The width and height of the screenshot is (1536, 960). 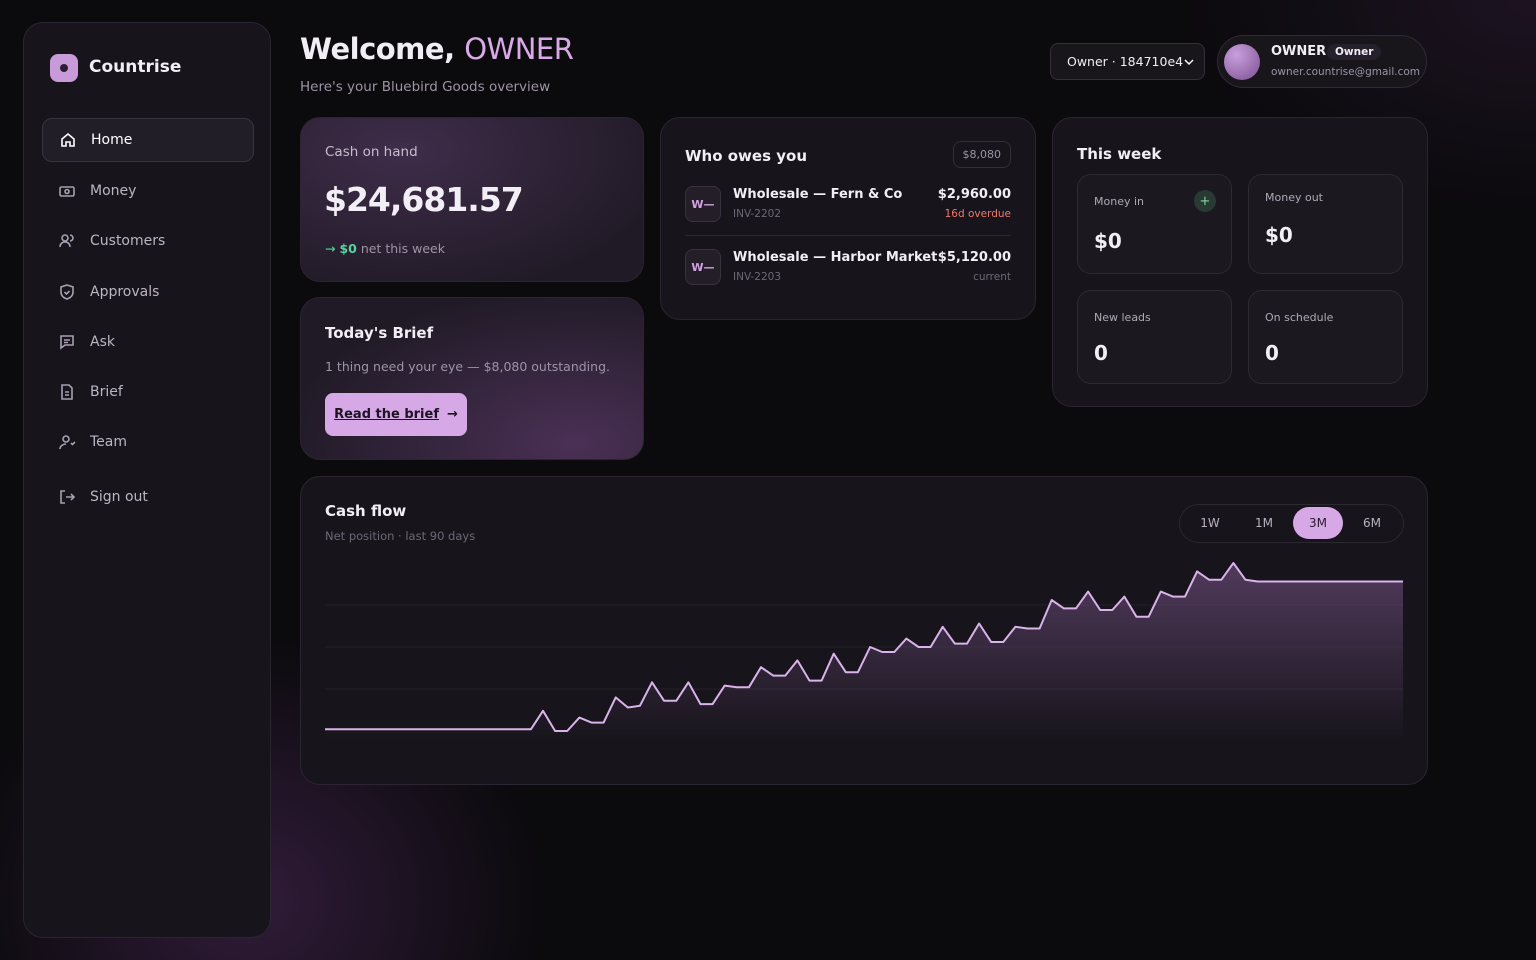 I want to click on user-chip: OWNER Owner owner.countrise@gmail.com, so click(x=1322, y=61).